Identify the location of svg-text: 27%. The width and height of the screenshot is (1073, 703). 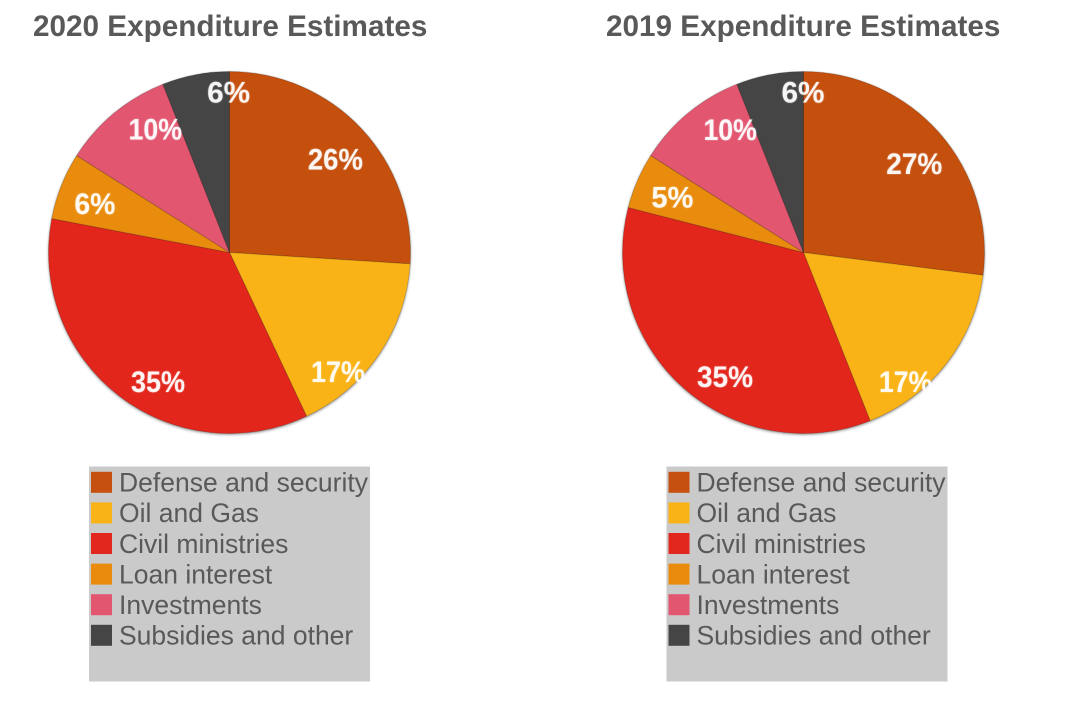
(914, 164).